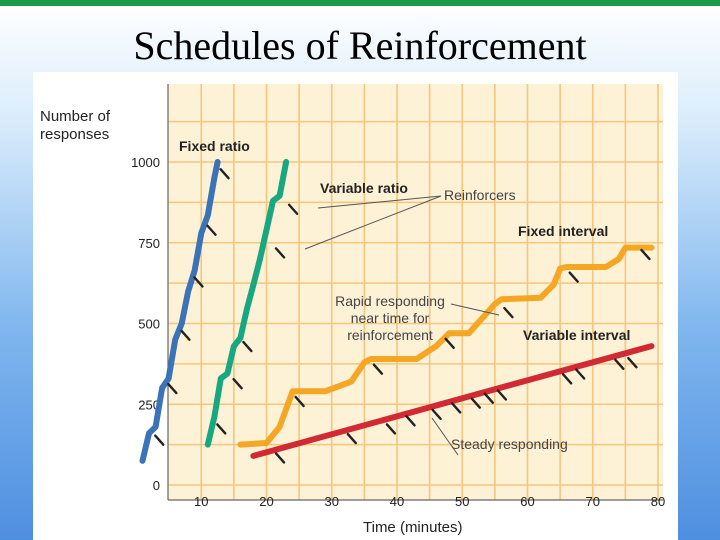  Describe the element at coordinates (180, 311) in the screenshot. I see `series-line-fixed-ratio` at that location.